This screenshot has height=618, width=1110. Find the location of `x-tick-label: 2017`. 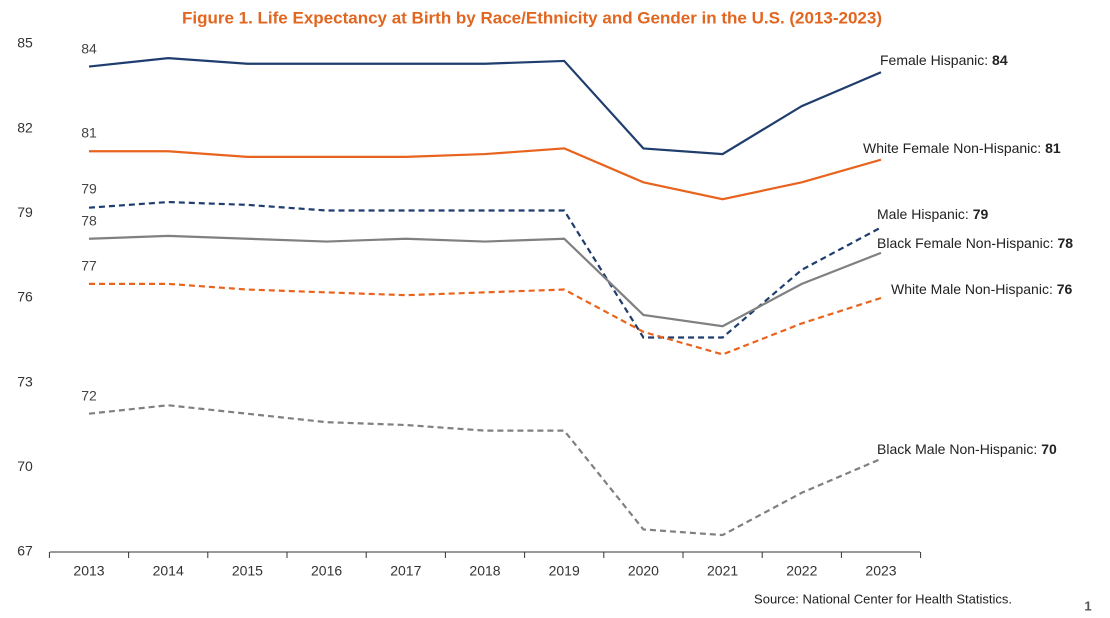

x-tick-label: 2017 is located at coordinates (405, 571).